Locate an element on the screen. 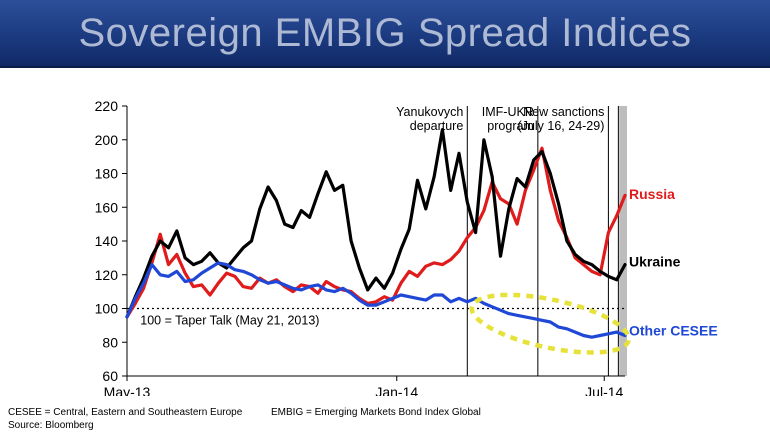 This screenshot has height=433, width=770. y-tick-label: 80 is located at coordinates (110, 342).